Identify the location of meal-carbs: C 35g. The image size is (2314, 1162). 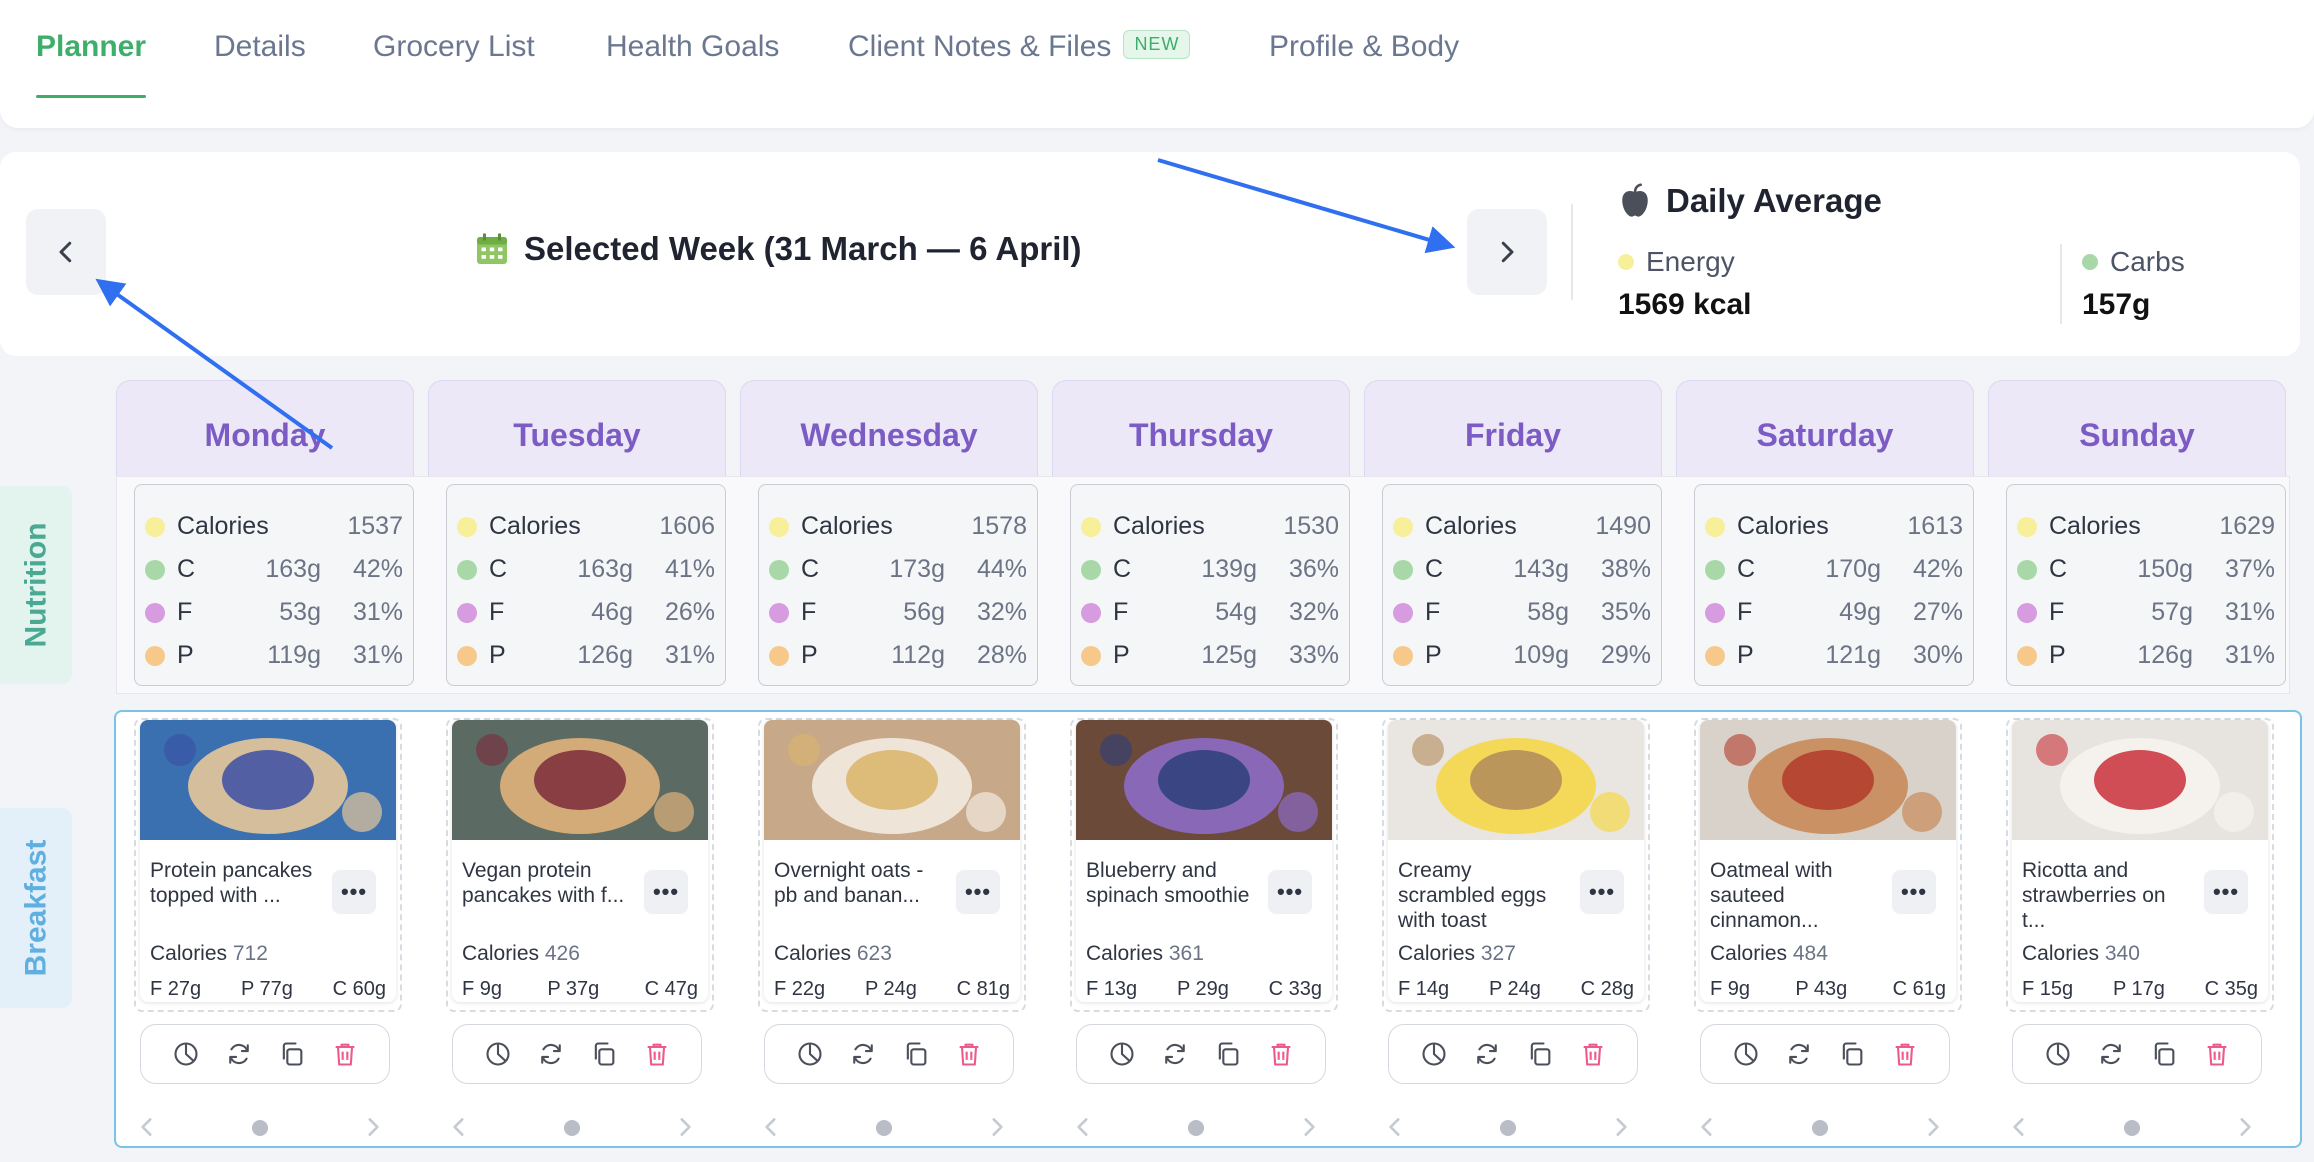
(2231, 989).